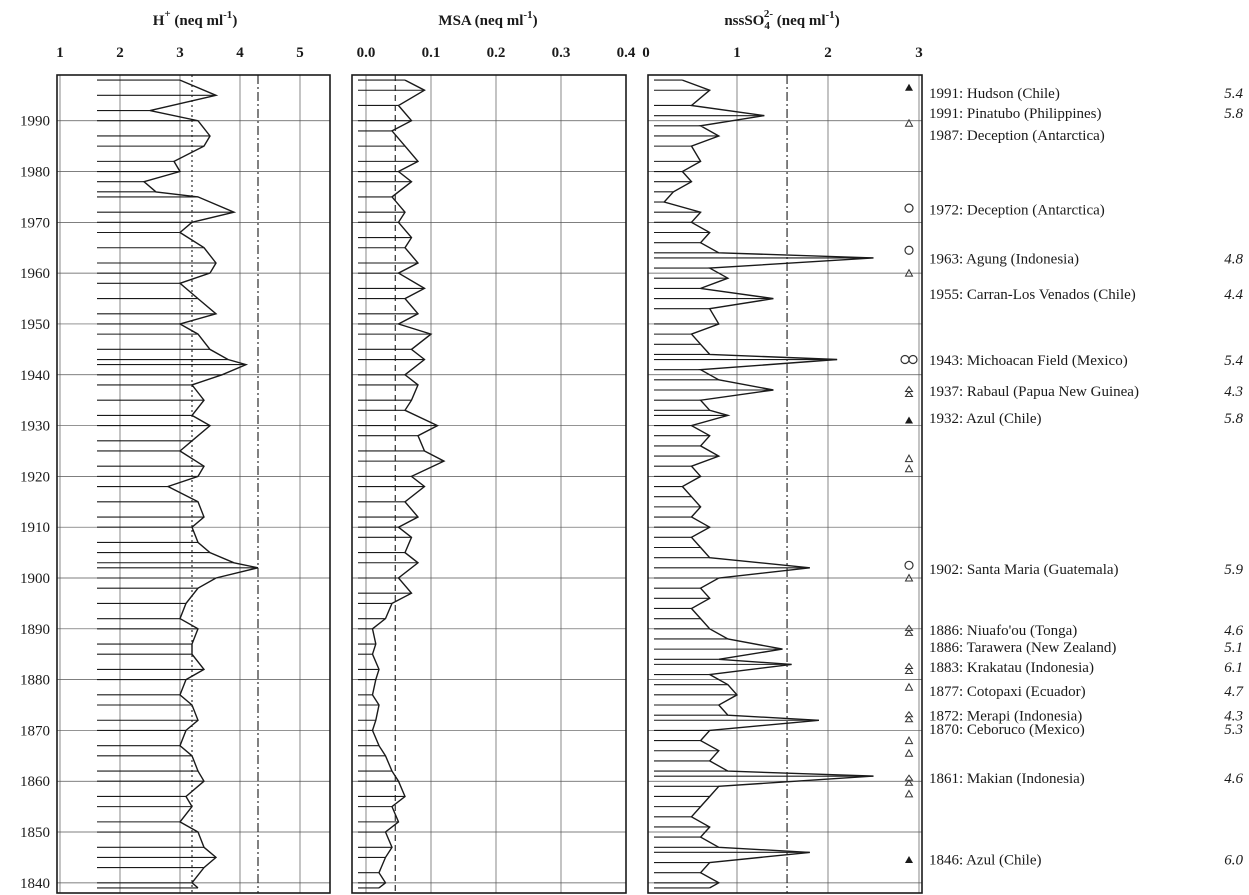 Image resolution: width=1249 pixels, height=895 pixels. Describe the element at coordinates (1233, 361) in the screenshot. I see `eruption-vei: 5.4` at that location.